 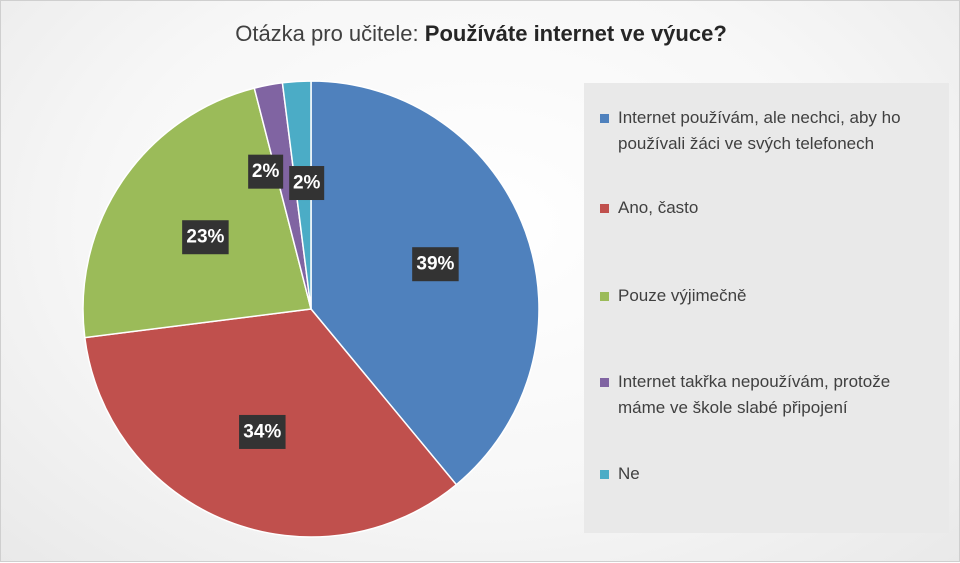 I want to click on chart-title-prefix: Otázka pro učitele:, so click(x=330, y=33).